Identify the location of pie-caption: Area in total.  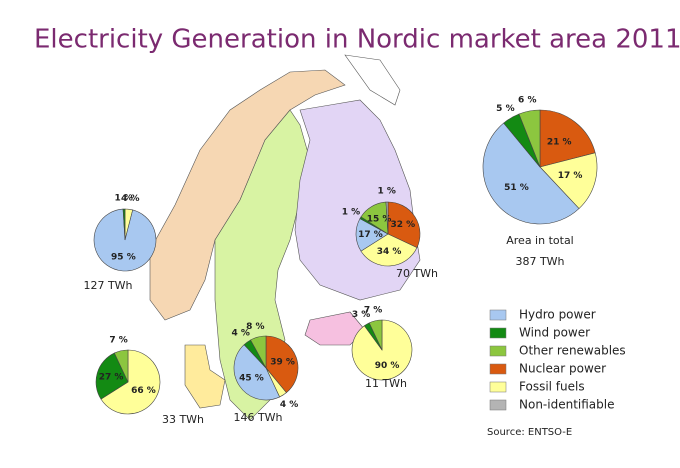
(540, 240).